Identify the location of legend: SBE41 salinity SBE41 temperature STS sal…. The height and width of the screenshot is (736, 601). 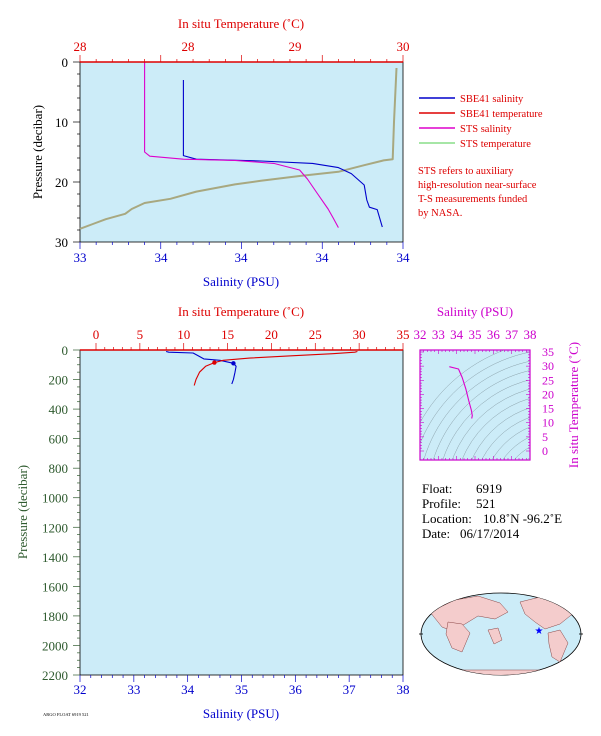
(480, 156).